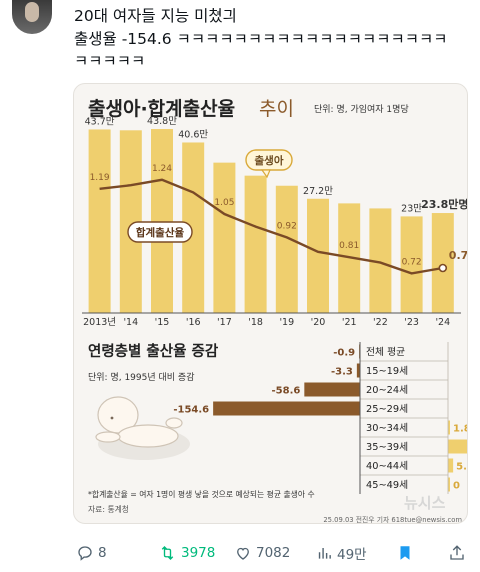 The width and height of the screenshot is (480, 572). What do you see at coordinates (198, 553) in the screenshot?
I see `retweet-count: 3978` at bounding box center [198, 553].